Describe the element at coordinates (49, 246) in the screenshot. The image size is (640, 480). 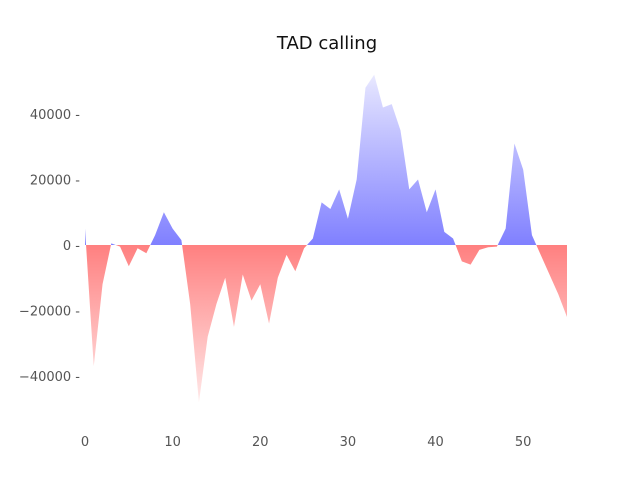
I see `y-axis: −40000 - −20000 - 0 - 20000 - 40000 -` at that location.